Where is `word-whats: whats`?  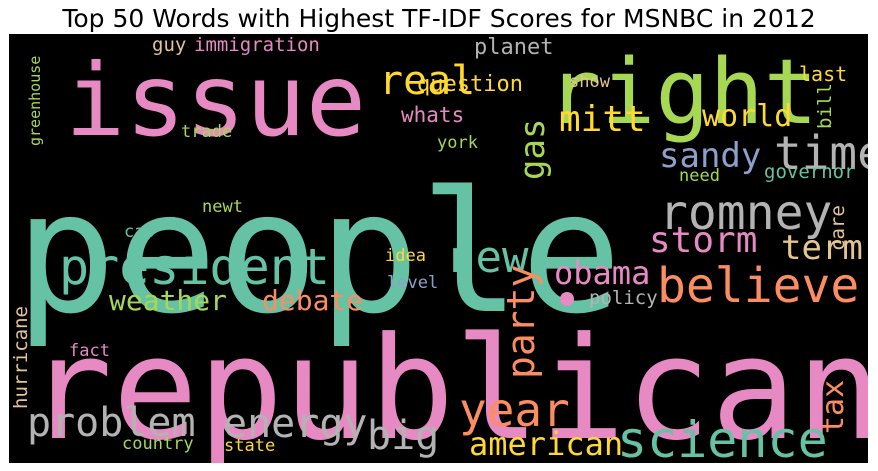 word-whats: whats is located at coordinates (432, 115).